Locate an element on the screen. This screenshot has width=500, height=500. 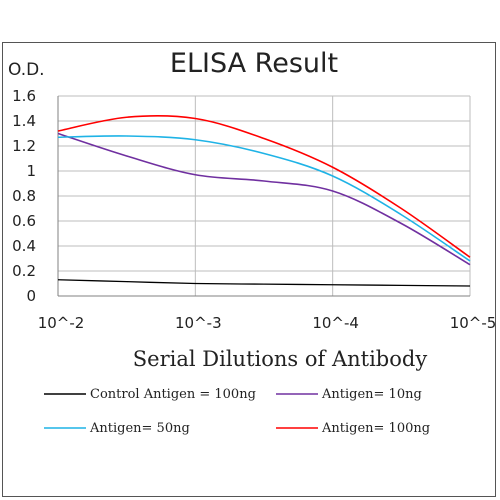
y-tick-label: 0.4 is located at coordinates (24, 246).